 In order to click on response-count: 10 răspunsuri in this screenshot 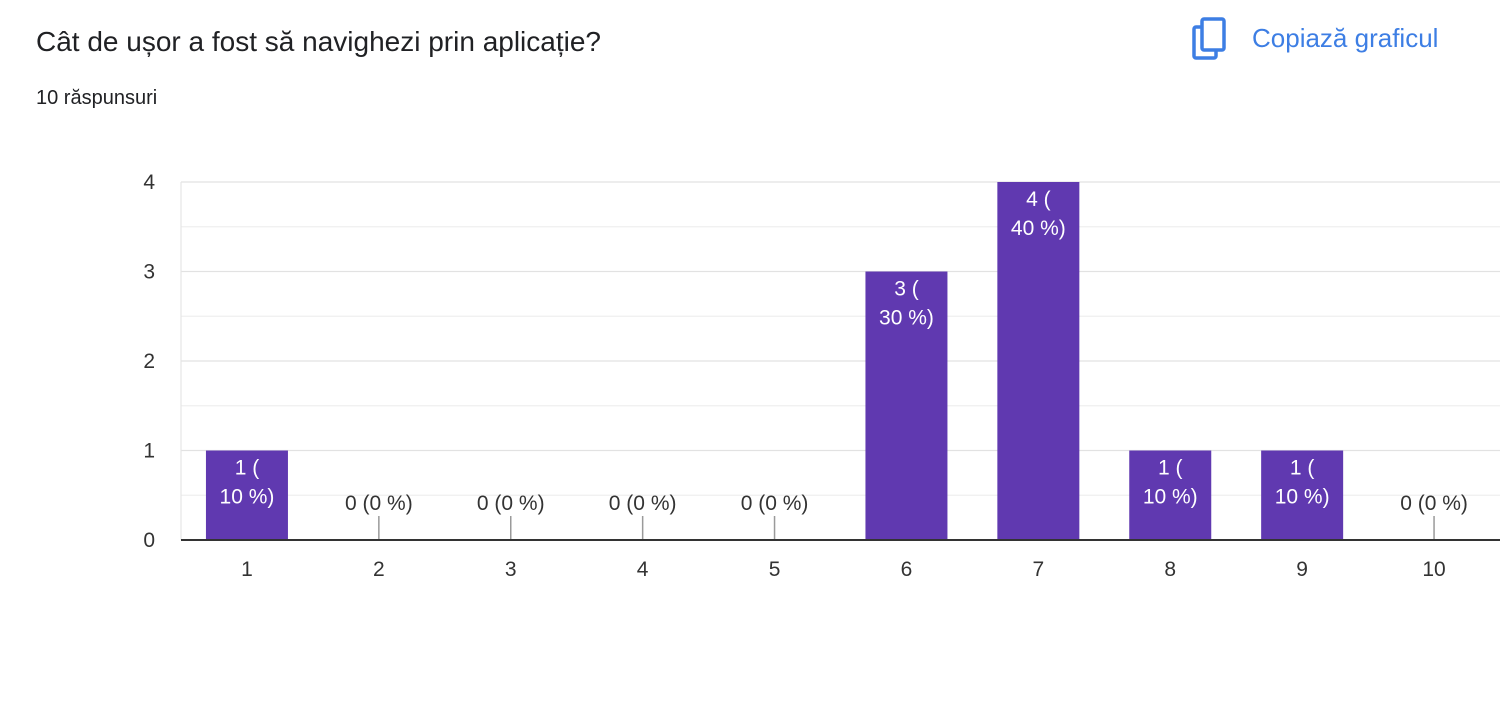, I will do `click(97, 98)`.